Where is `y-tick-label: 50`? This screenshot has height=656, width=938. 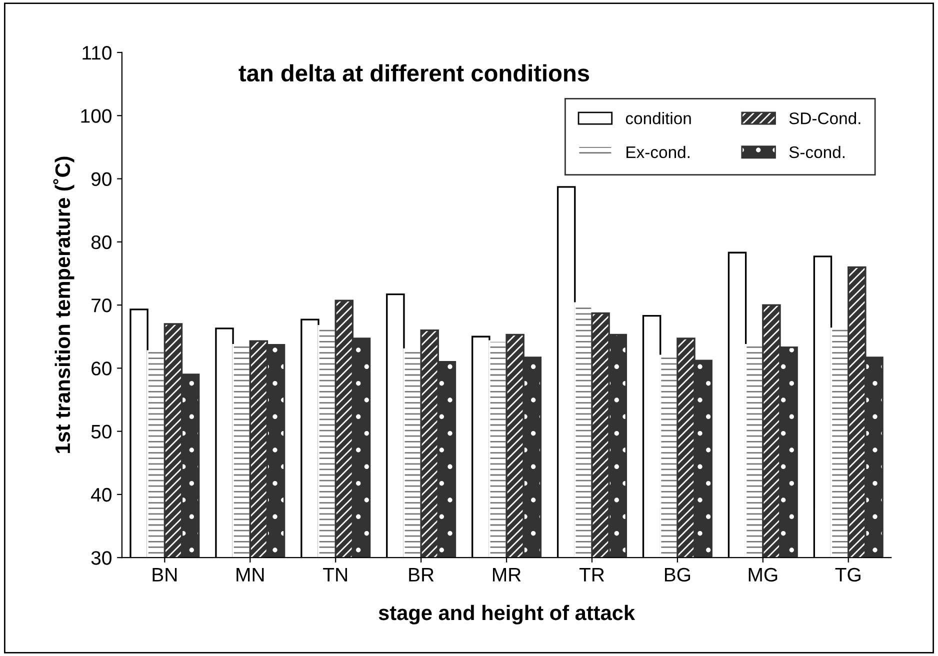
y-tick-label: 50 is located at coordinates (101, 431).